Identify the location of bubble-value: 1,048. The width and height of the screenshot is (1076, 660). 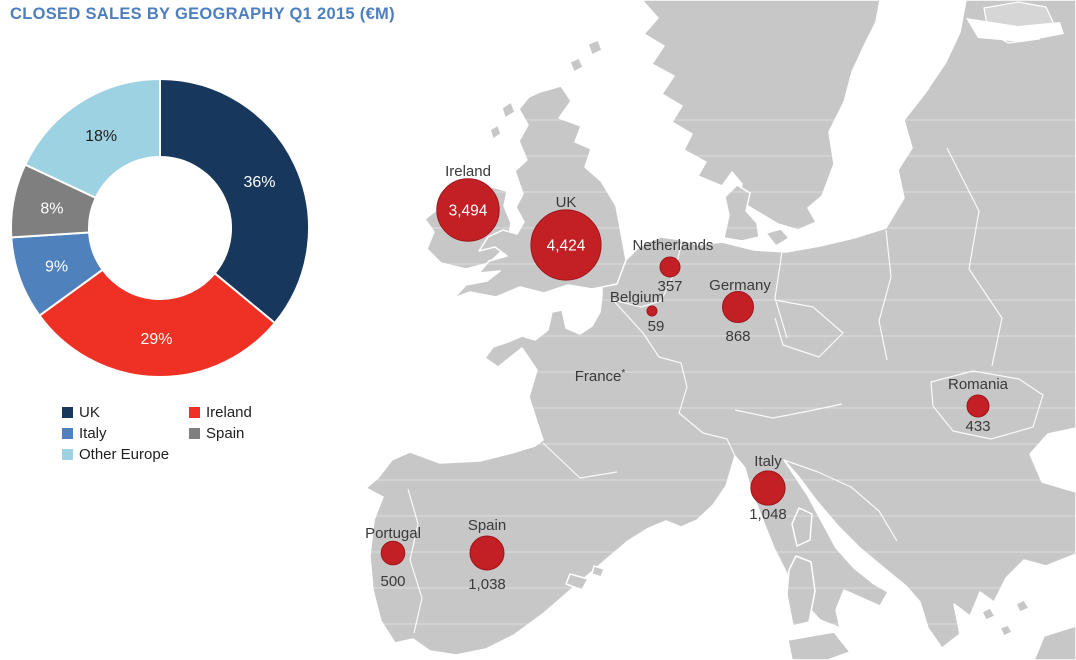
(768, 514).